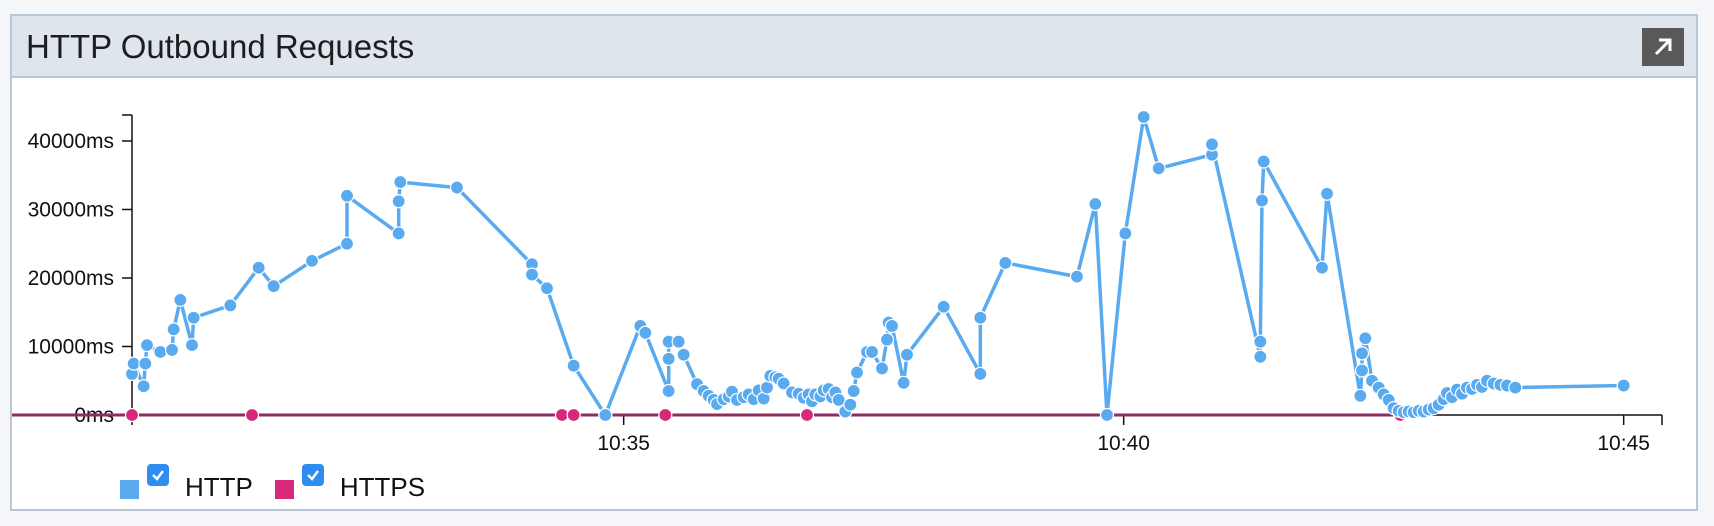  I want to click on expand-button, so click(1663, 47).